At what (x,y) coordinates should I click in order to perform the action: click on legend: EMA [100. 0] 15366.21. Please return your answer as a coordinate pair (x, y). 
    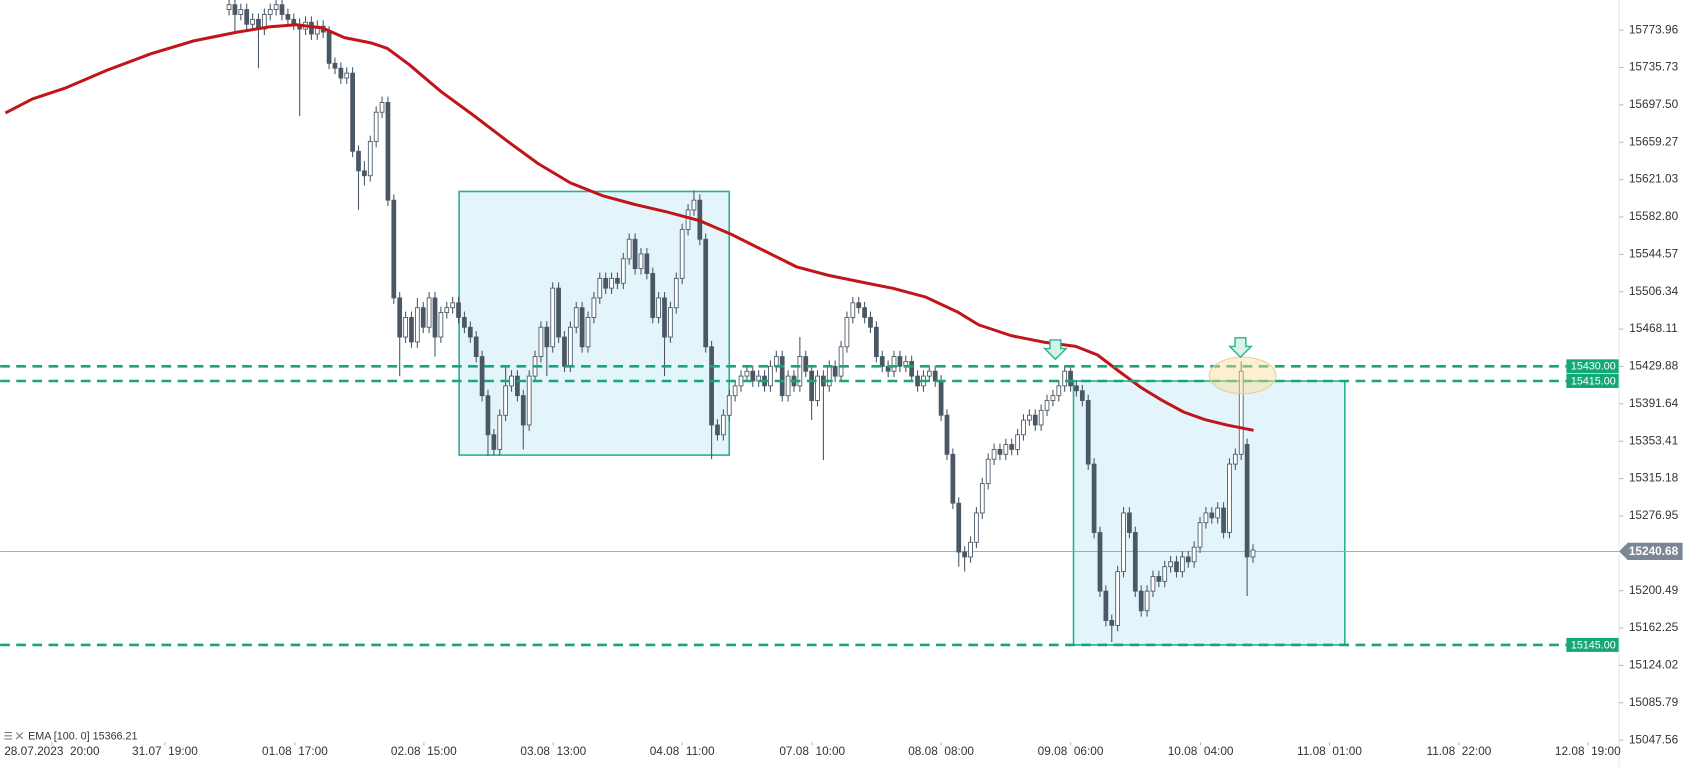
    Looking at the image, I should click on (70, 737).